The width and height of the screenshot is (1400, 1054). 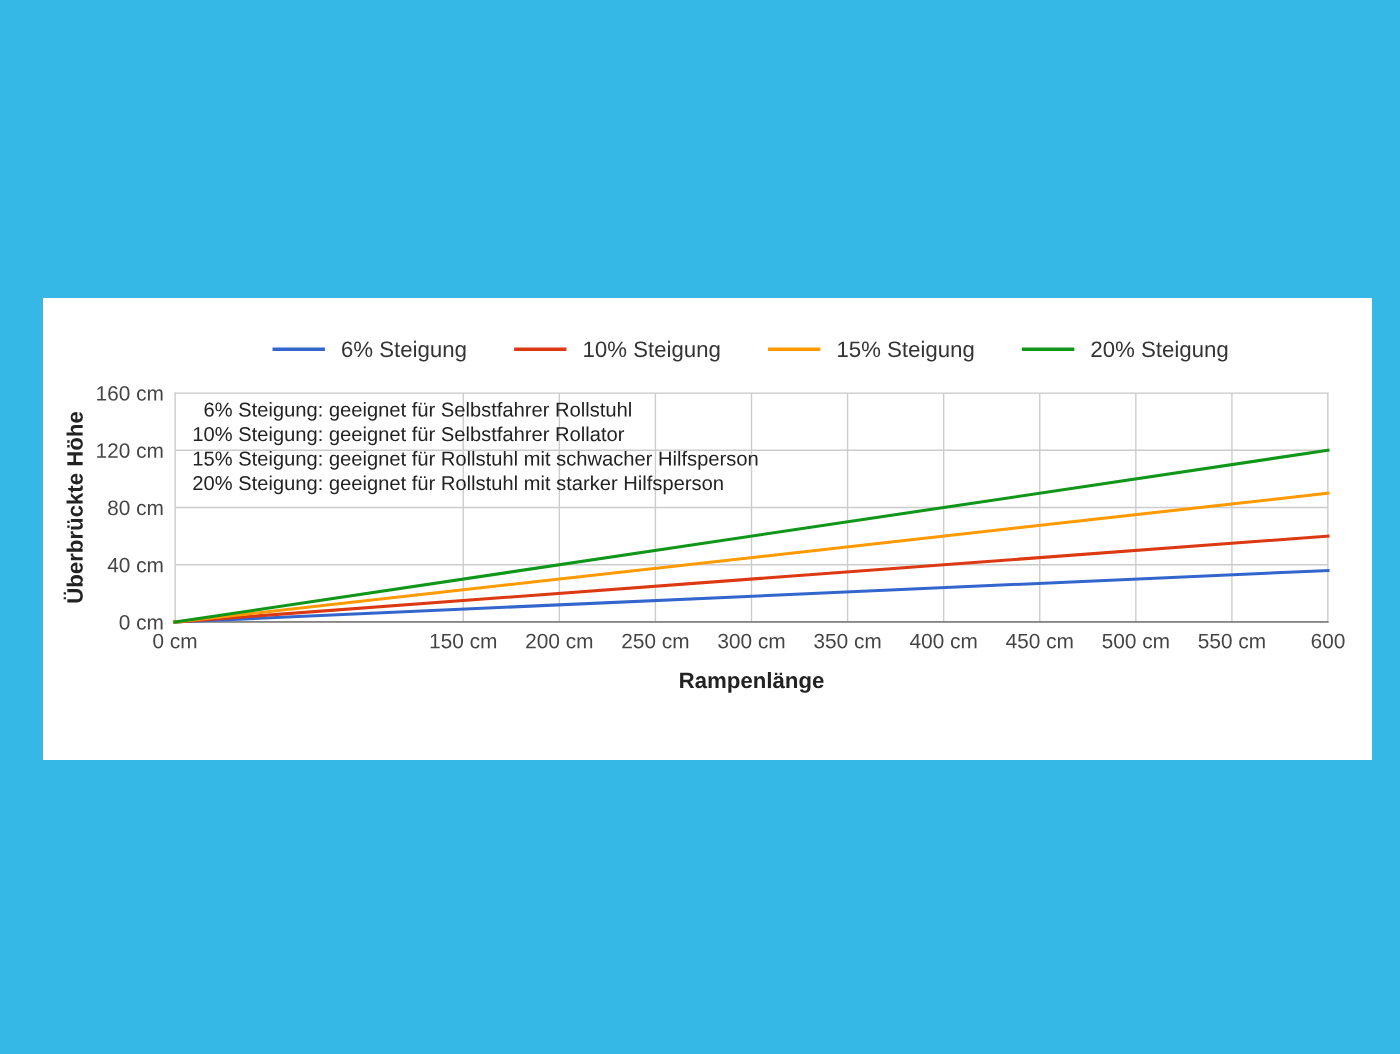 I want to click on annotation: 15% Steigung: geeignet für Rollstuhl mit schwacher Hilfsperson, so click(x=475, y=460).